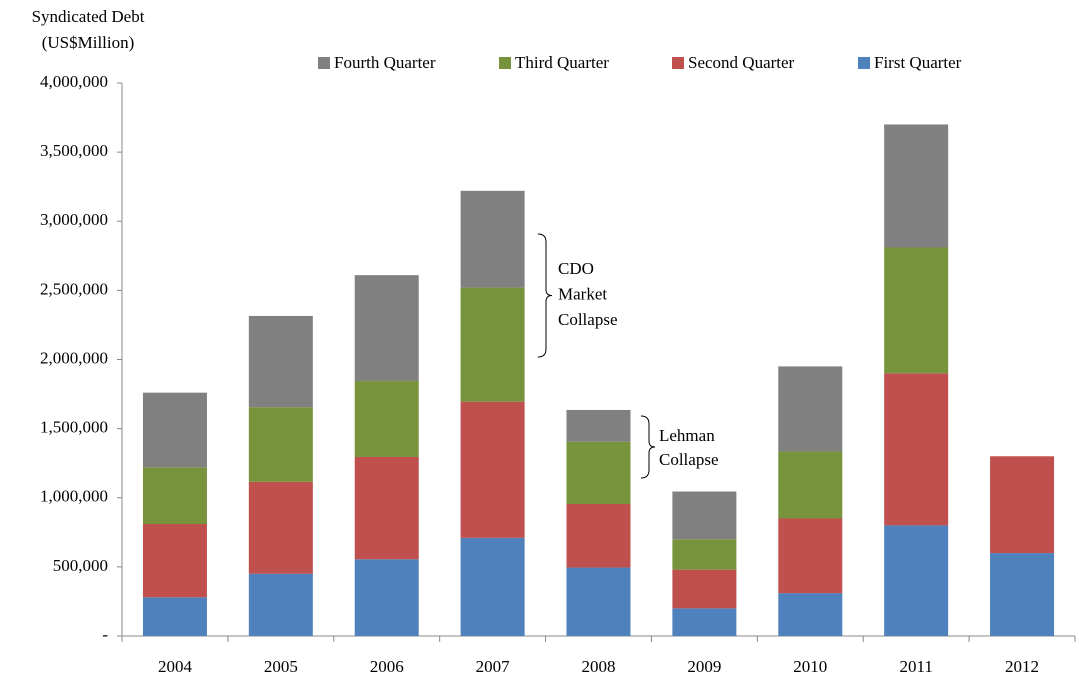  I want to click on annotation-text: CDO, so click(576, 268).